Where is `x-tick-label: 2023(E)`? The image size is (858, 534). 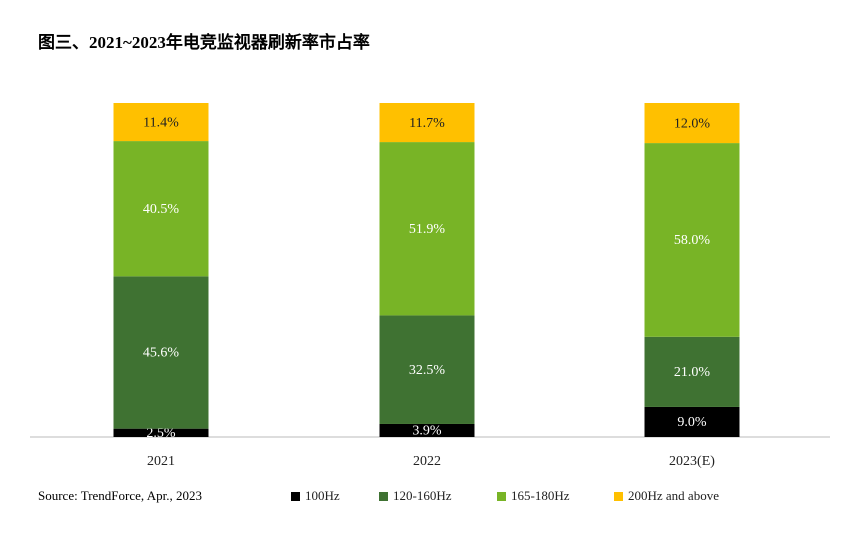
x-tick-label: 2023(E) is located at coordinates (692, 461).